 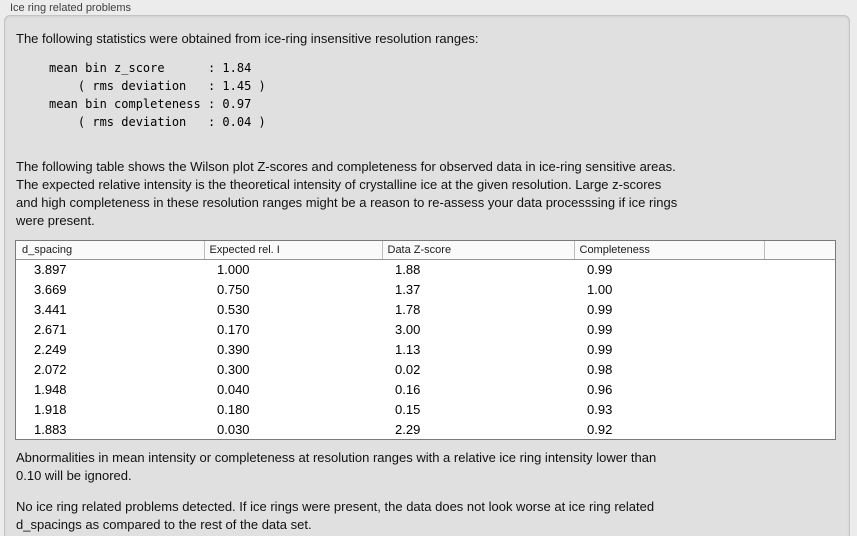 I want to click on table-cell: 0.170, so click(x=293, y=329).